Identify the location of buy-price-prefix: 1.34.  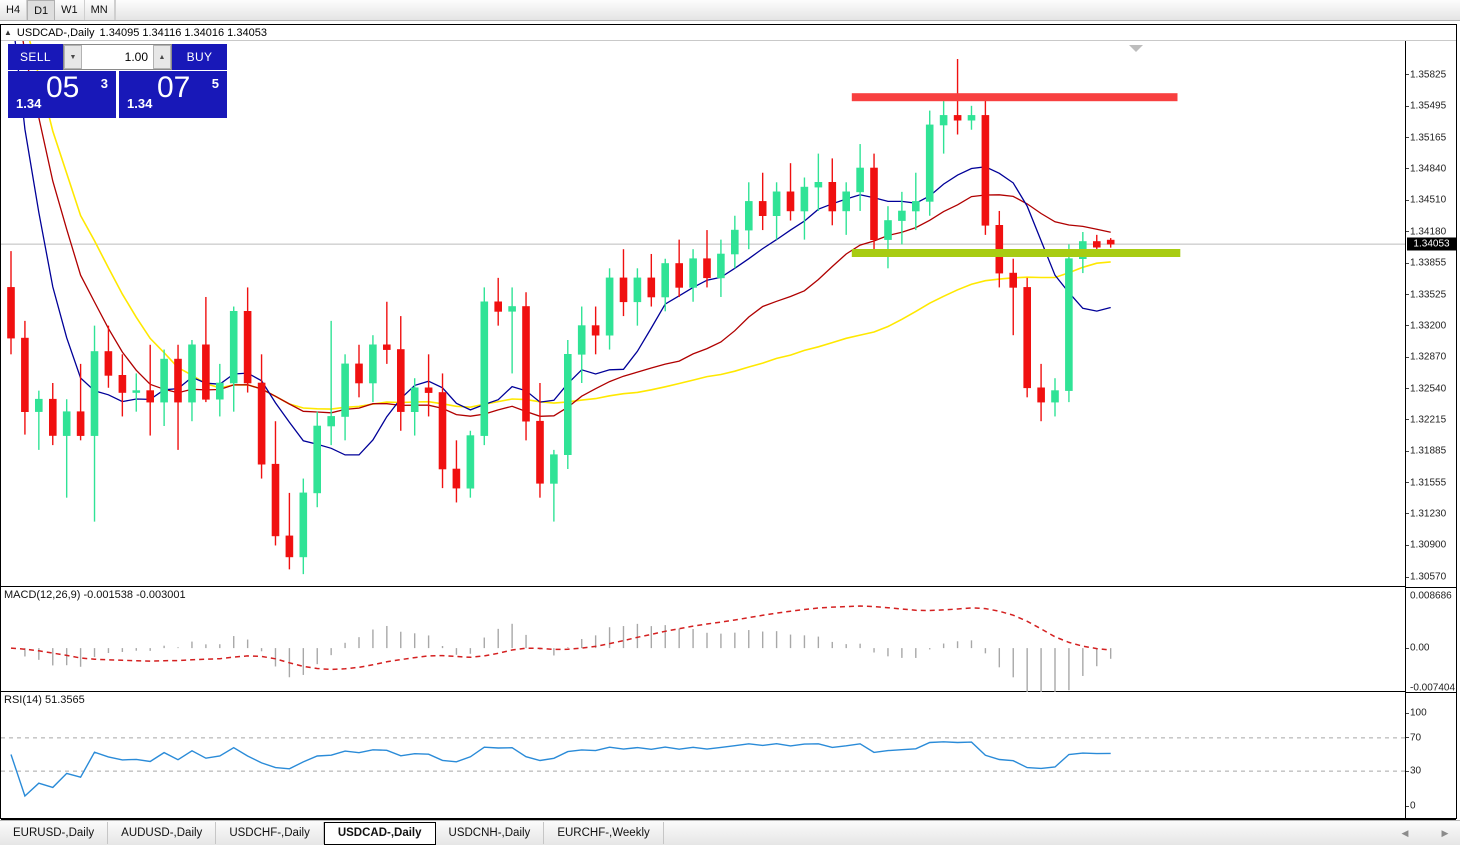
(140, 103).